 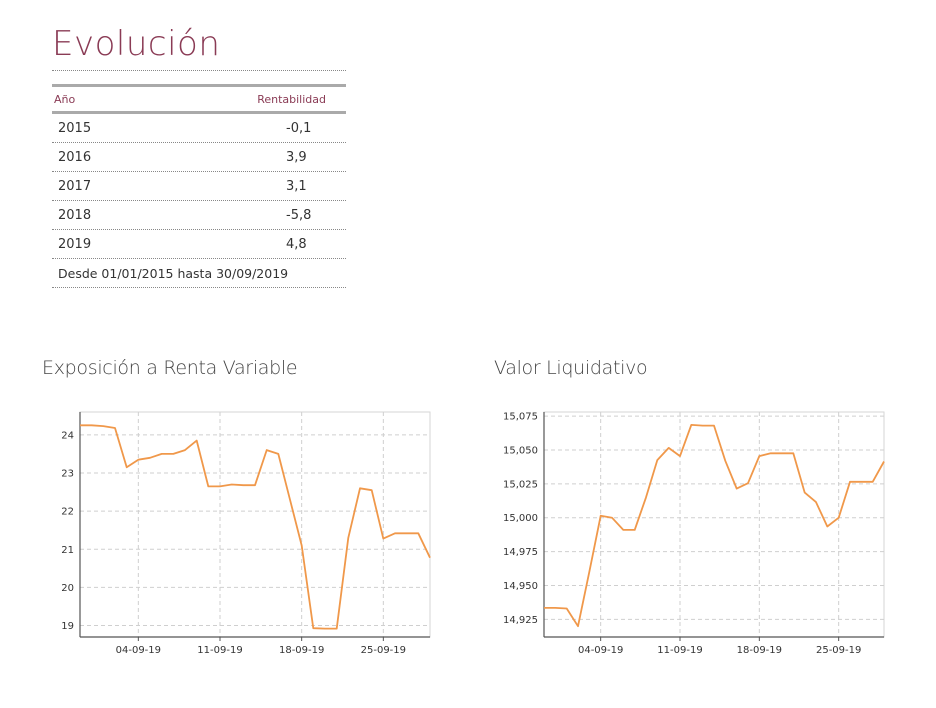 I want to click on title-divider, so click(x=199, y=70).